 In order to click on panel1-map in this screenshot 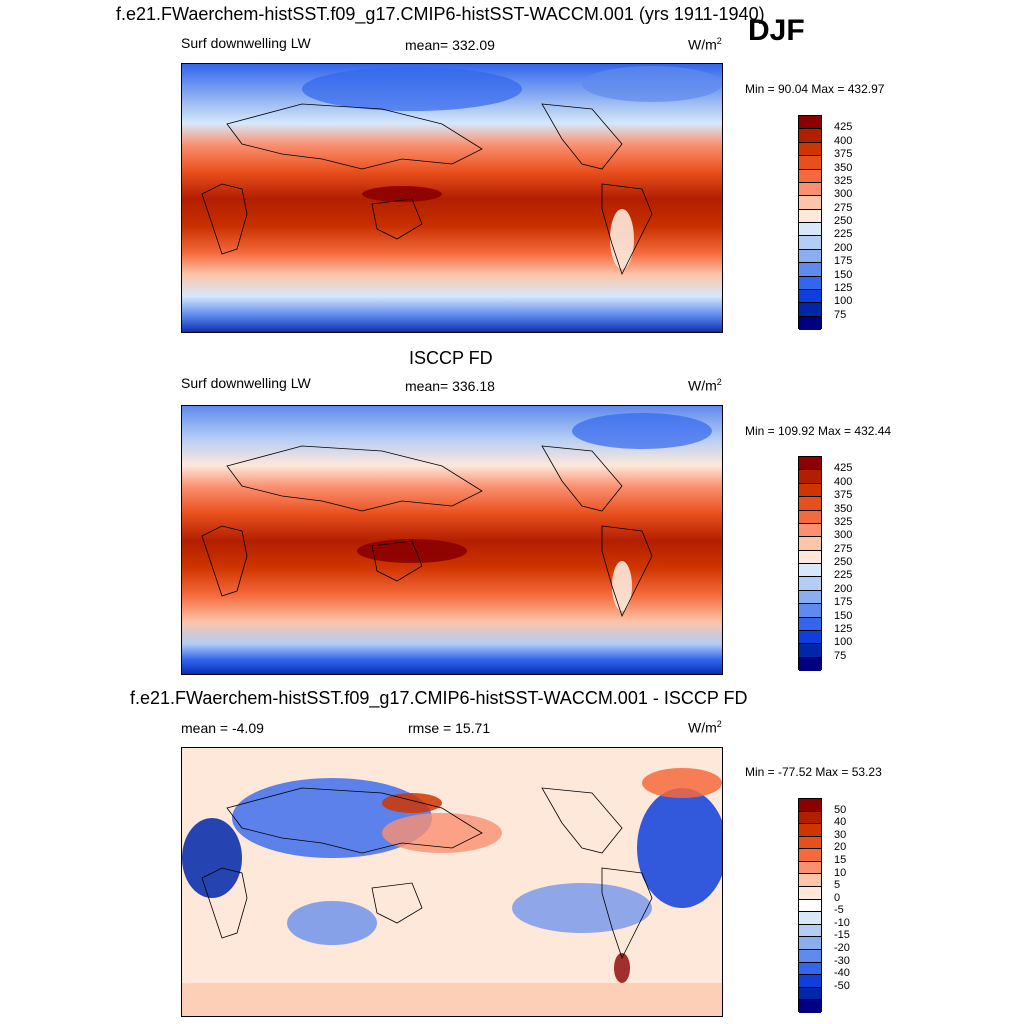, I will do `click(452, 198)`.